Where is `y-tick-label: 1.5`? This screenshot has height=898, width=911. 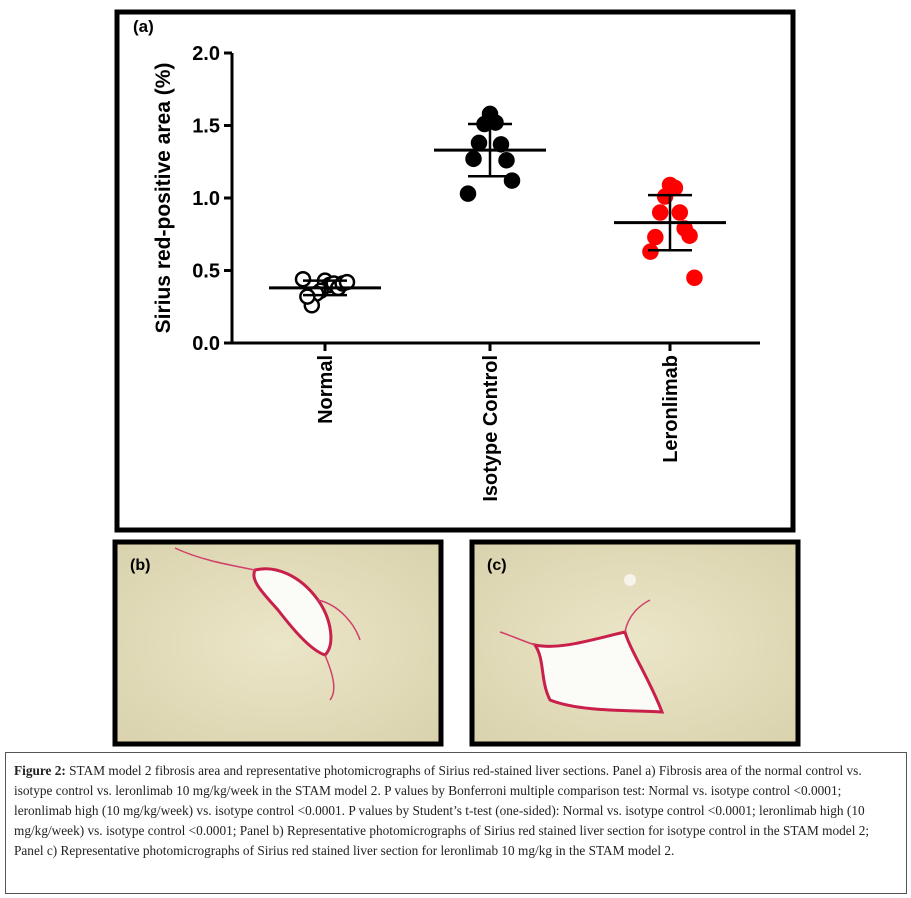 y-tick-label: 1.5 is located at coordinates (206, 127).